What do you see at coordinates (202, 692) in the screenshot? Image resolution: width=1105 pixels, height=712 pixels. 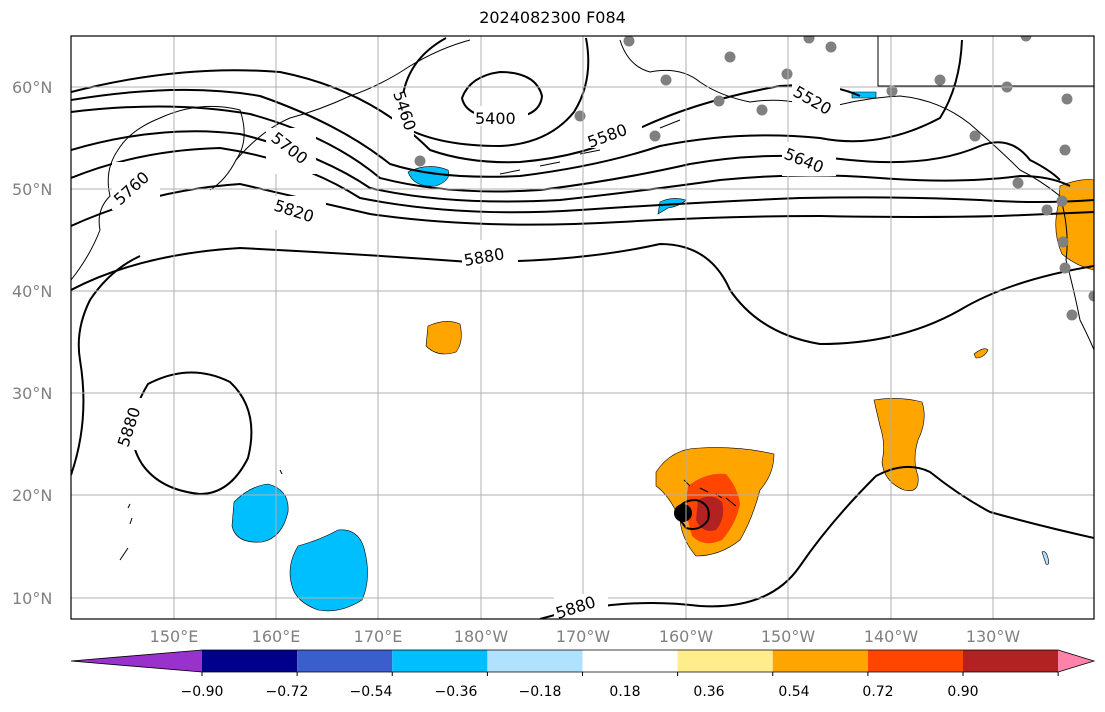 I see `colorbar-tick-label: −0.90` at bounding box center [202, 692].